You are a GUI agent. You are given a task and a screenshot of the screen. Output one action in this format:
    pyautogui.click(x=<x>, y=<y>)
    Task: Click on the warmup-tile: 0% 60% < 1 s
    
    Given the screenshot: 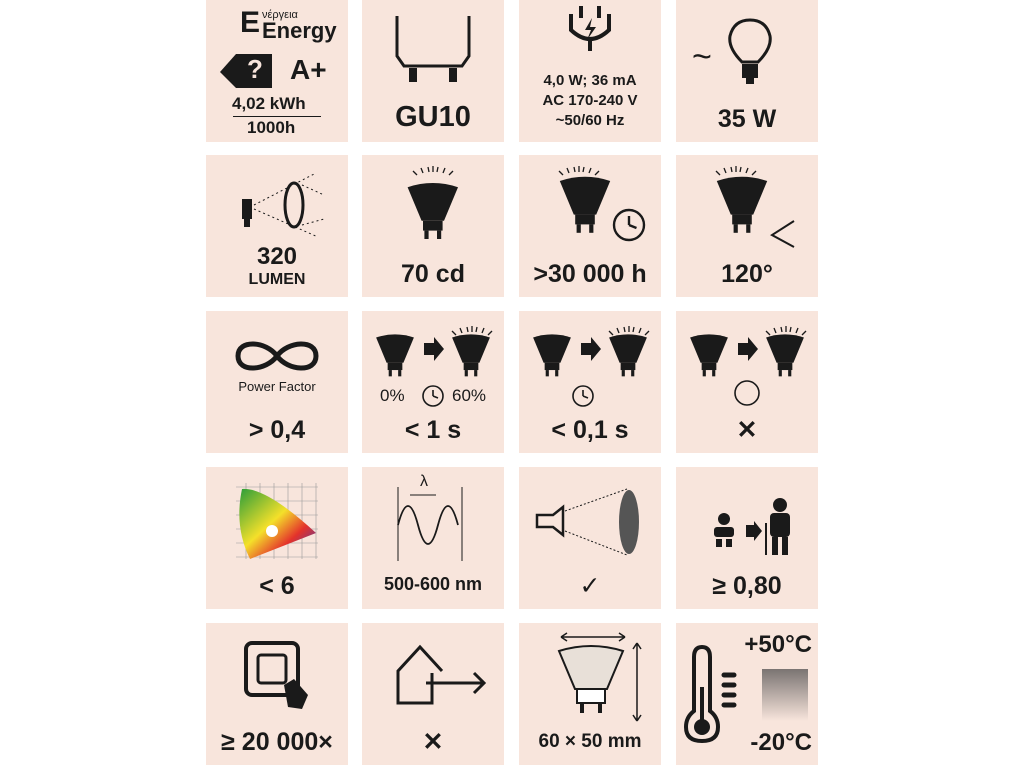 What is the action you would take?
    pyautogui.click(x=433, y=382)
    